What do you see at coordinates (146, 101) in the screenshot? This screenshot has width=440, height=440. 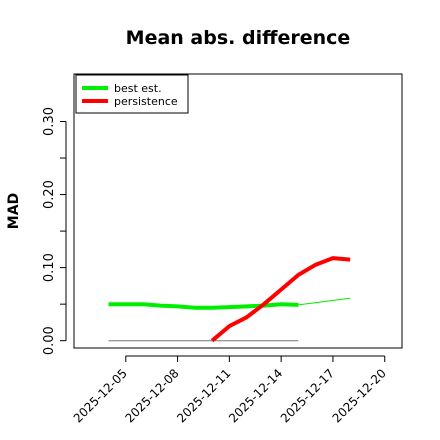 I see `legend-label-persistence: persistence` at bounding box center [146, 101].